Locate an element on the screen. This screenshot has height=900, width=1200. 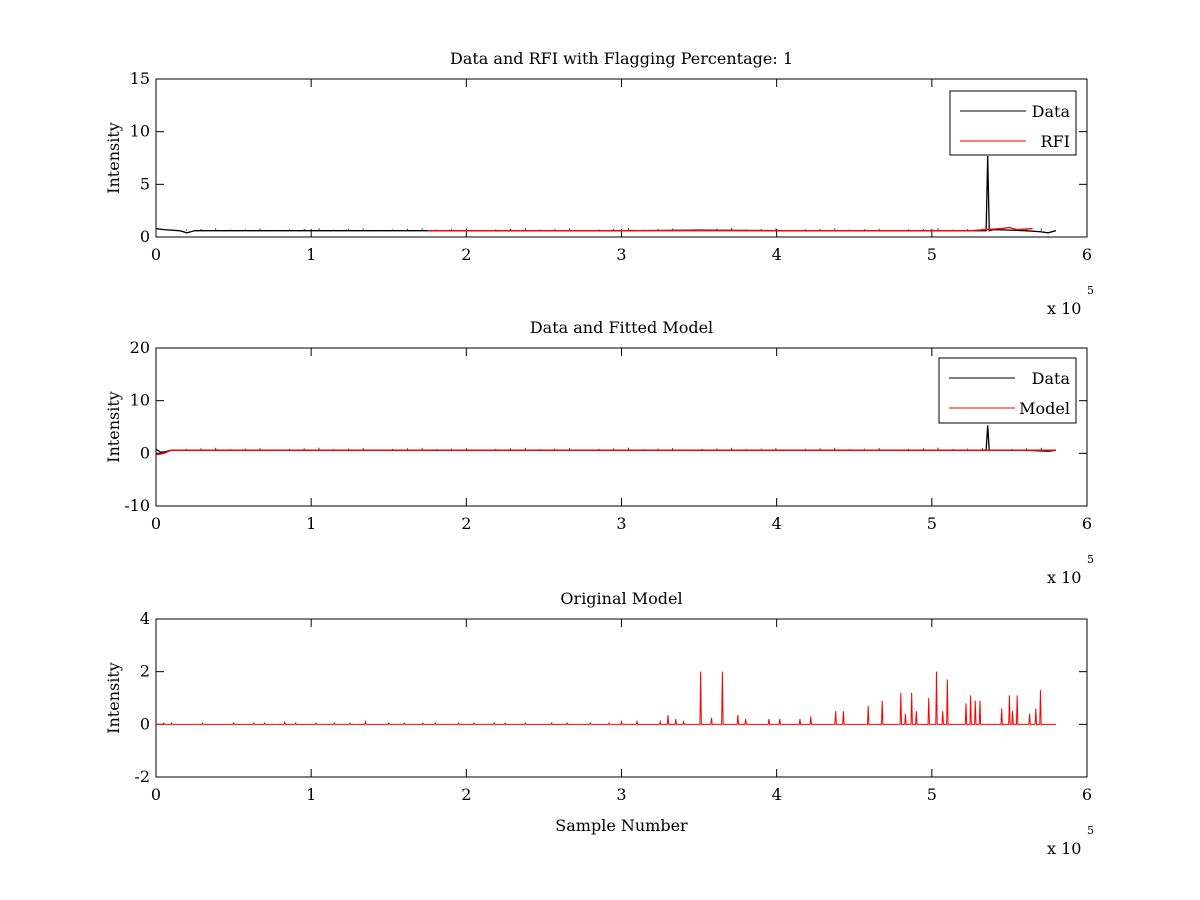
chart-title: Data and RFI with Flagging Percentage: 1 is located at coordinates (621, 58).